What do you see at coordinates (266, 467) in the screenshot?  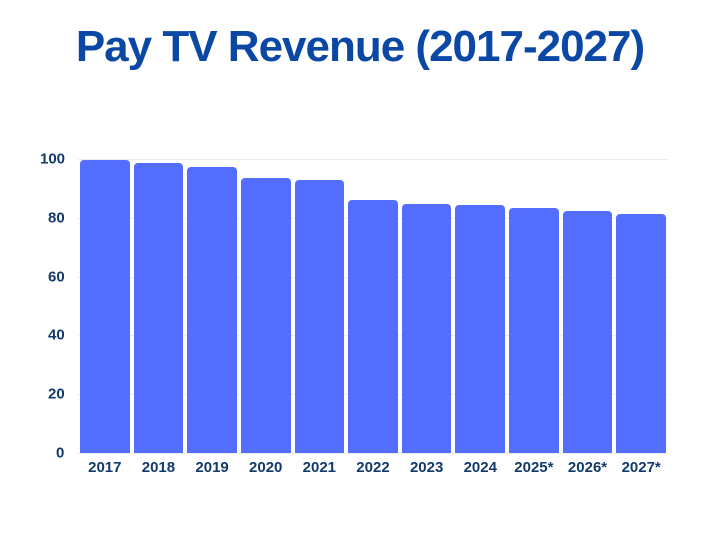 I see `x-tick-label: 2020` at bounding box center [266, 467].